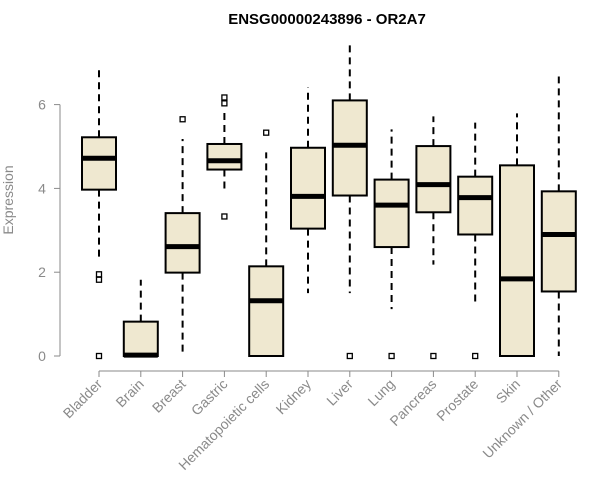 This screenshot has width=600, height=500. What do you see at coordinates (327, 19) in the screenshot?
I see `chart-title: ENSG00000243896 - OR2A7` at bounding box center [327, 19].